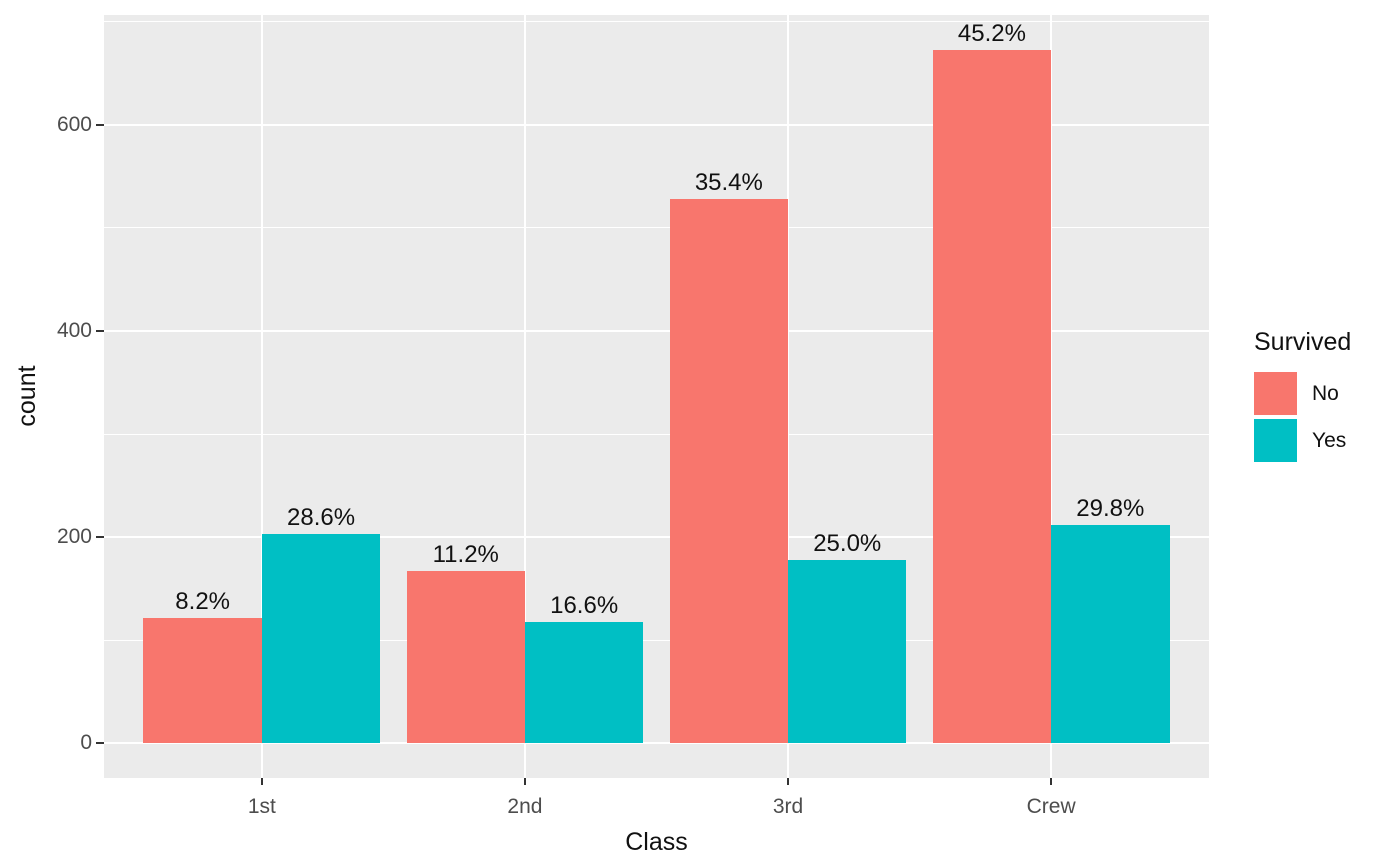 The image size is (1400, 866). I want to click on bar-yes-1st, so click(321, 639).